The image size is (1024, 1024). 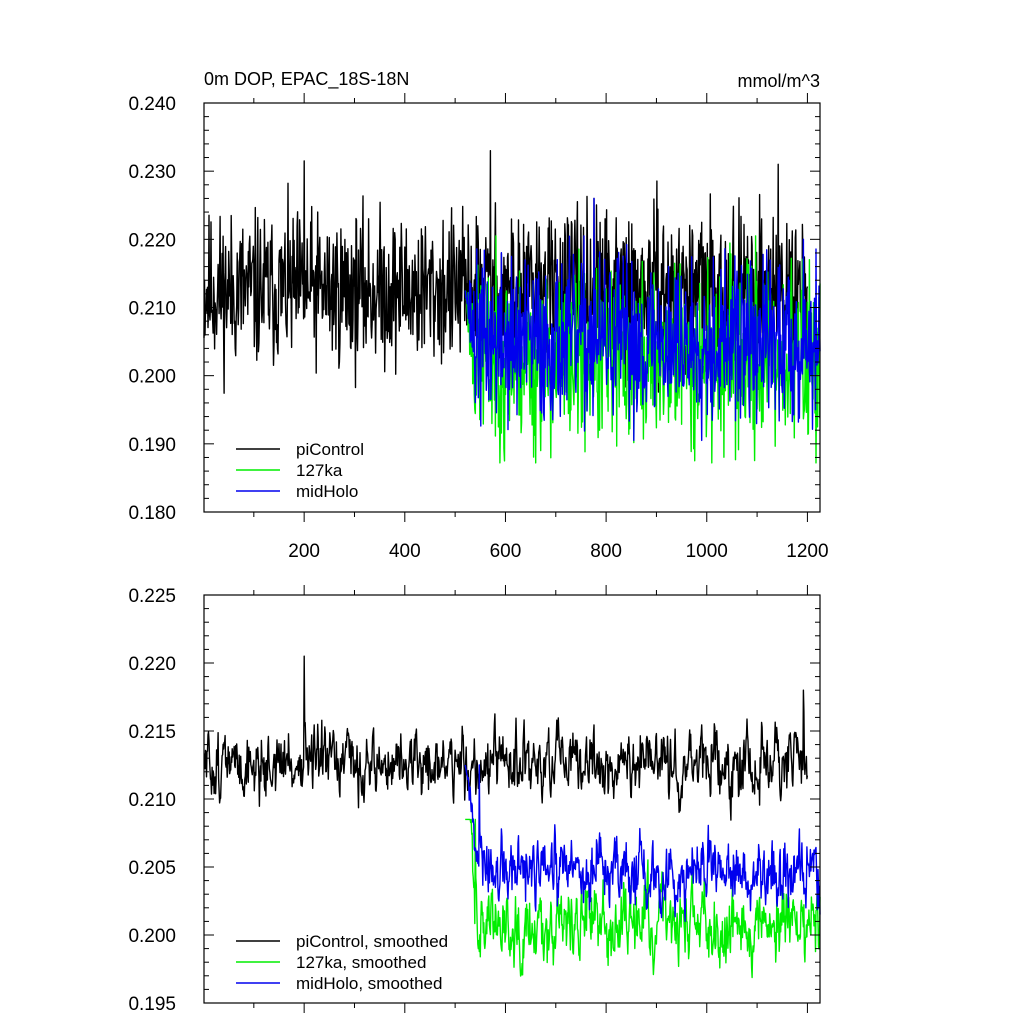 What do you see at coordinates (779, 81) in the screenshot?
I see `chart-units: mmol/m^3` at bounding box center [779, 81].